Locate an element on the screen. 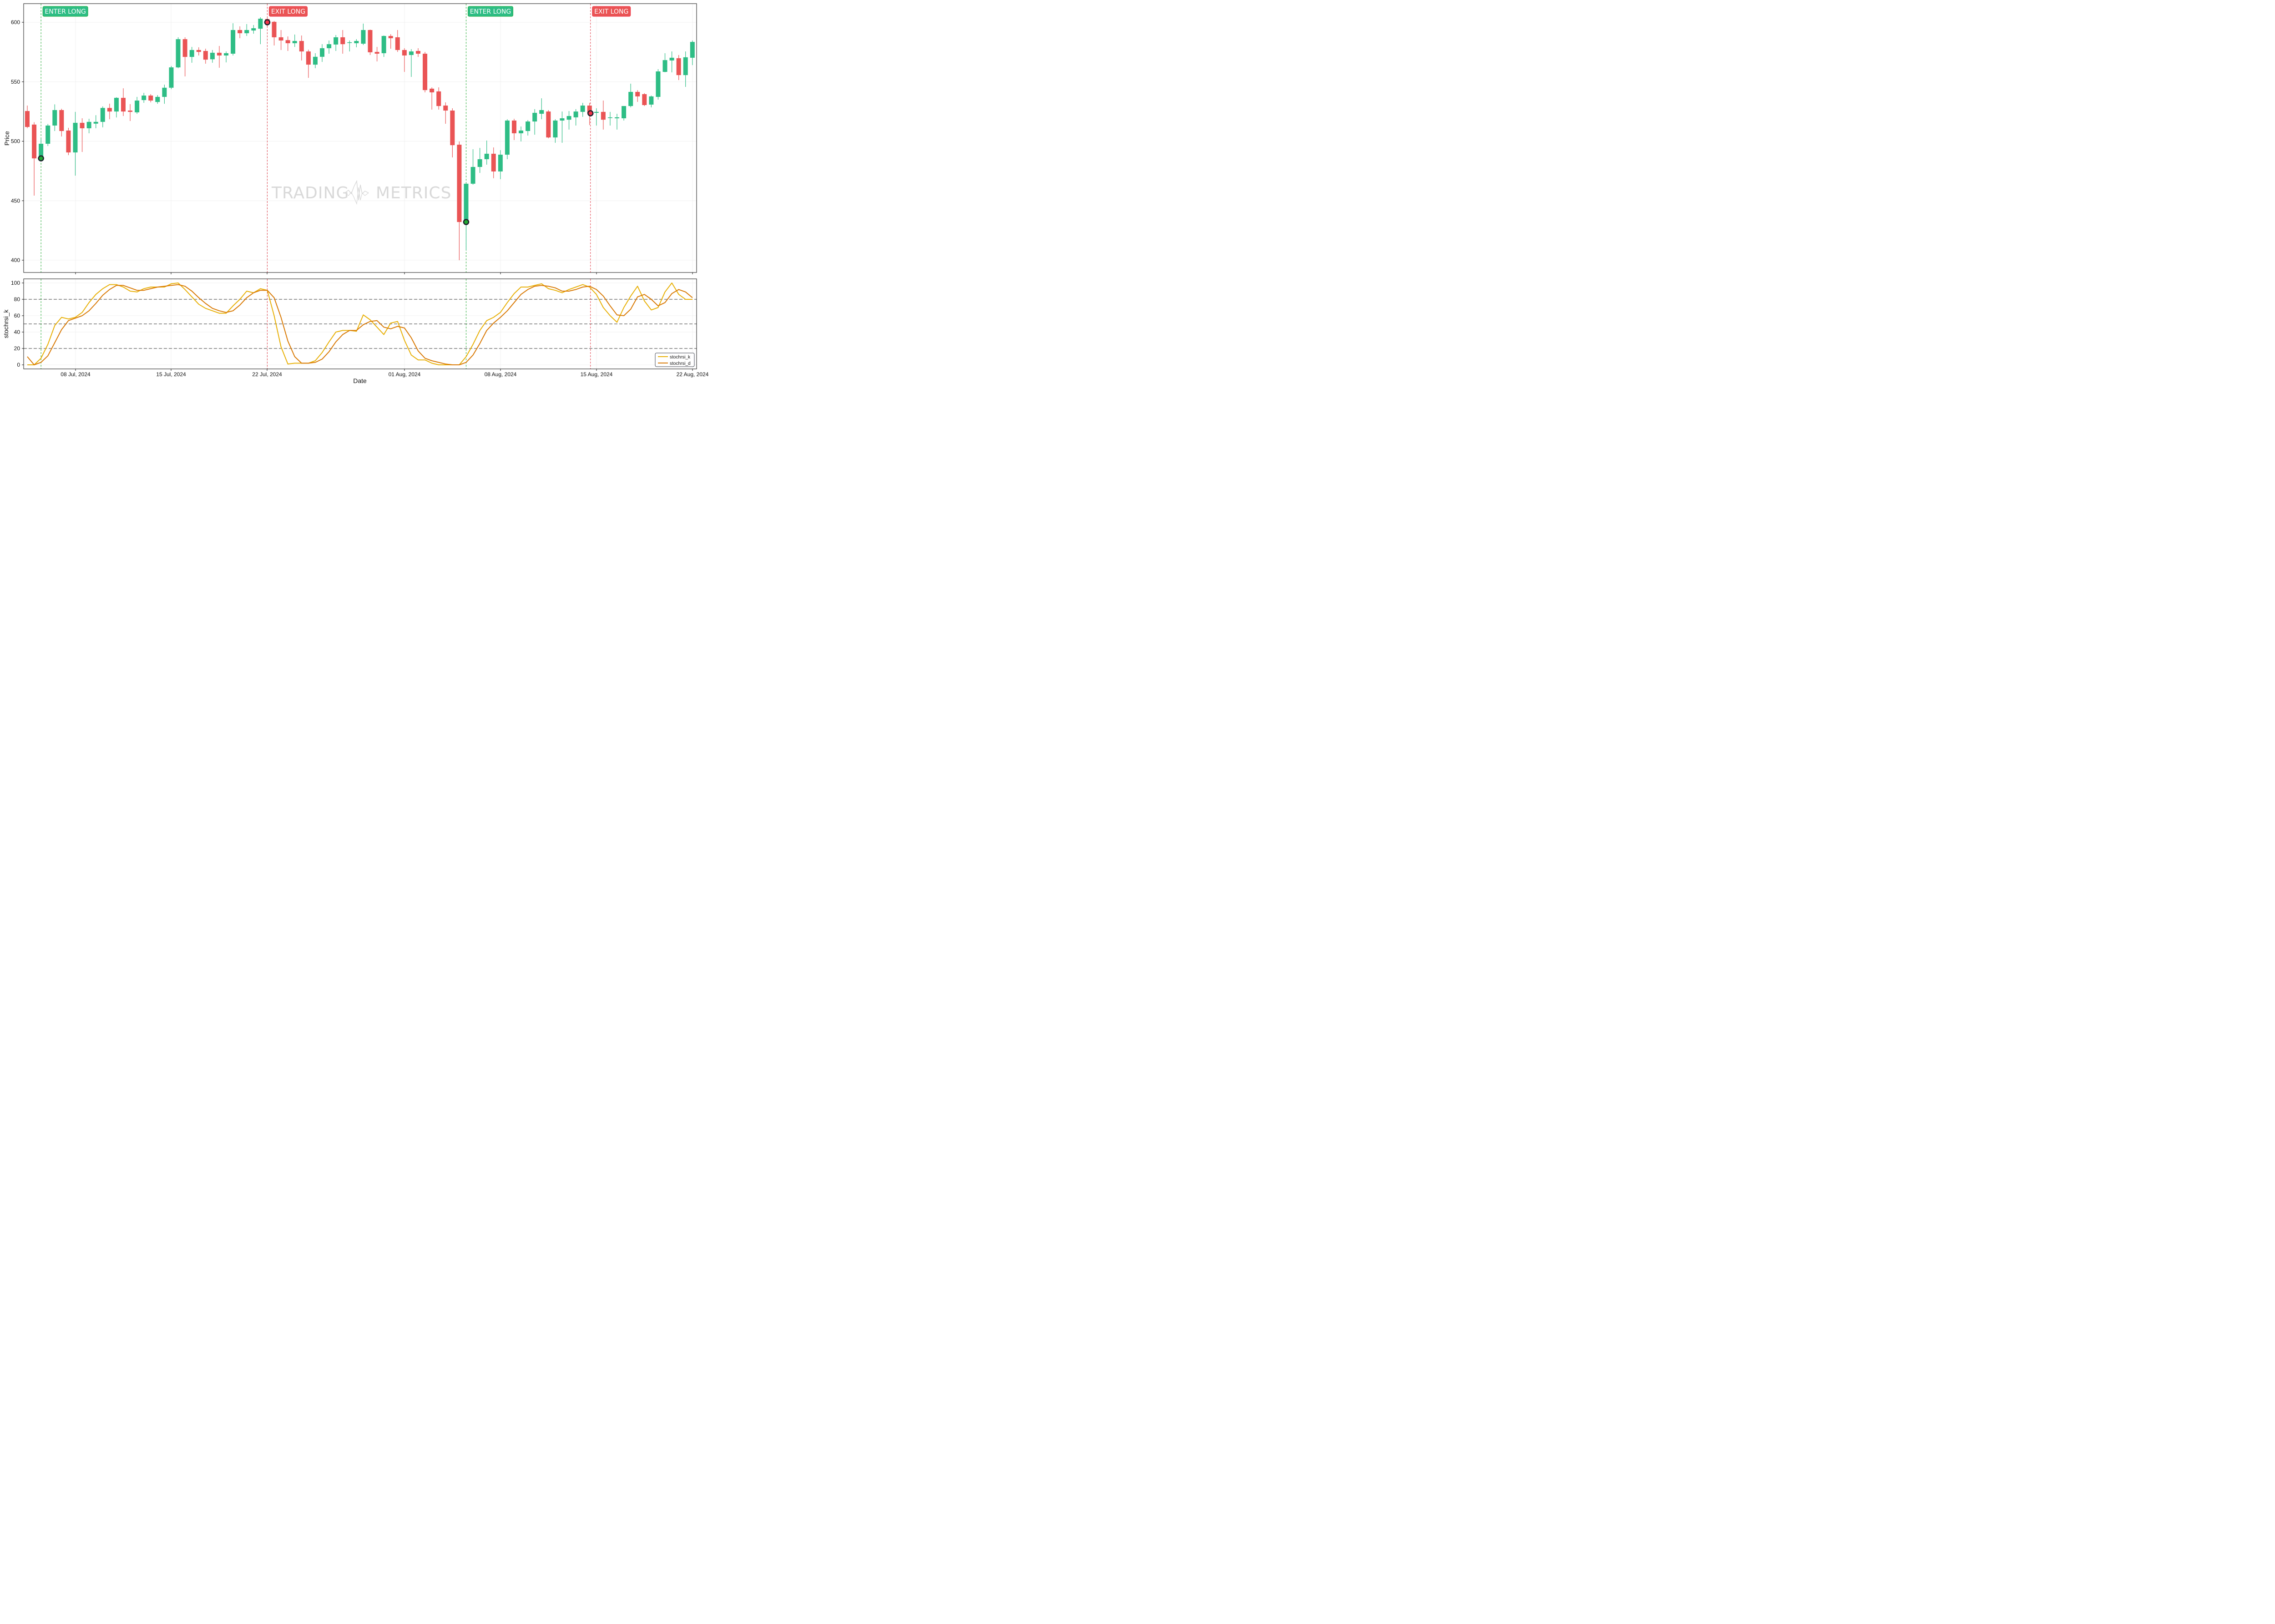 The width and height of the screenshot is (2275, 1624). waveform-logo-icon is located at coordinates (357, 192).